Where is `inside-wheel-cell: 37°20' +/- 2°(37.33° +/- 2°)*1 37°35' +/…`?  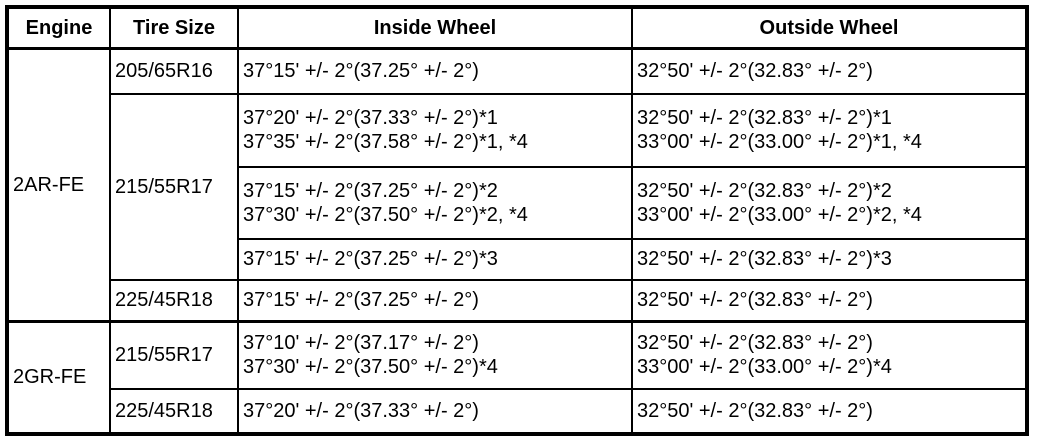 inside-wheel-cell: 37°20' +/- 2°(37.33° +/- 2°)*1 37°35' +/… is located at coordinates (435, 130).